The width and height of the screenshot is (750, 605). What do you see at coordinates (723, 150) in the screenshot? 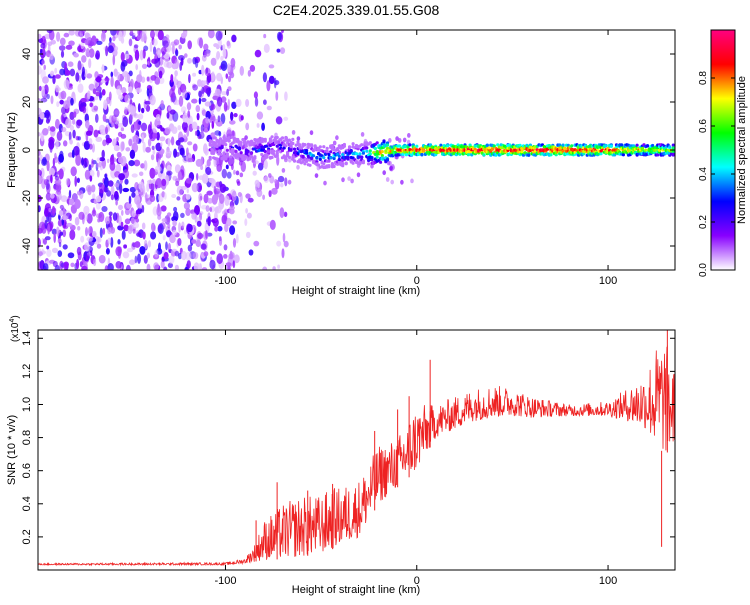
I see `colorbar-ramp` at bounding box center [723, 150].